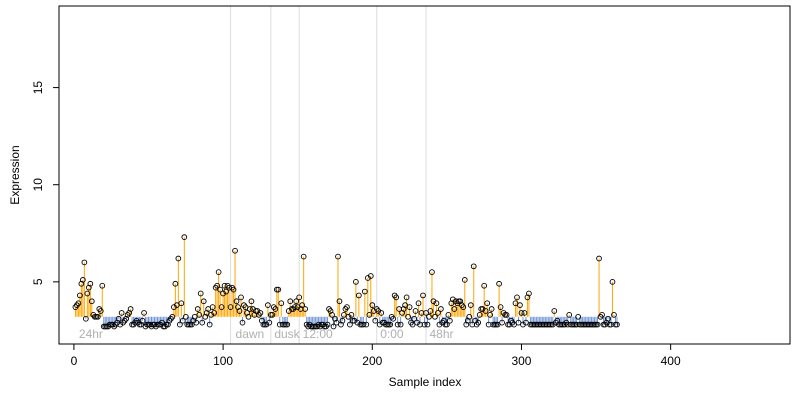 This screenshot has height=400, width=800. Describe the element at coordinates (38, 88) in the screenshot. I see `y-tick-label: 15` at that location.